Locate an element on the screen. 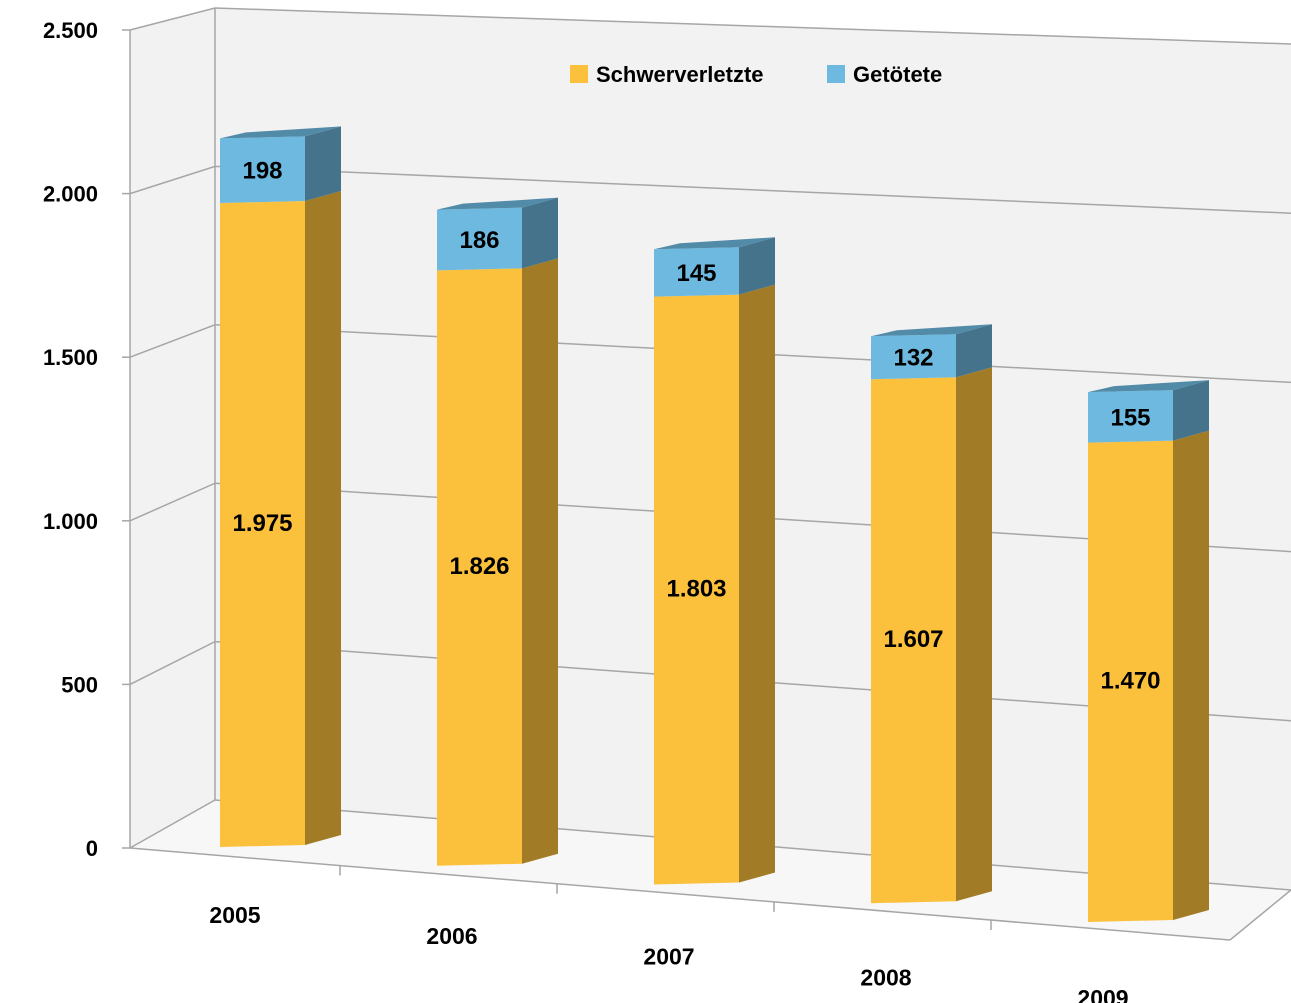 Image resolution: width=1291 pixels, height=1003 pixels. legend: Schwerverletzte Getötete is located at coordinates (756, 74).